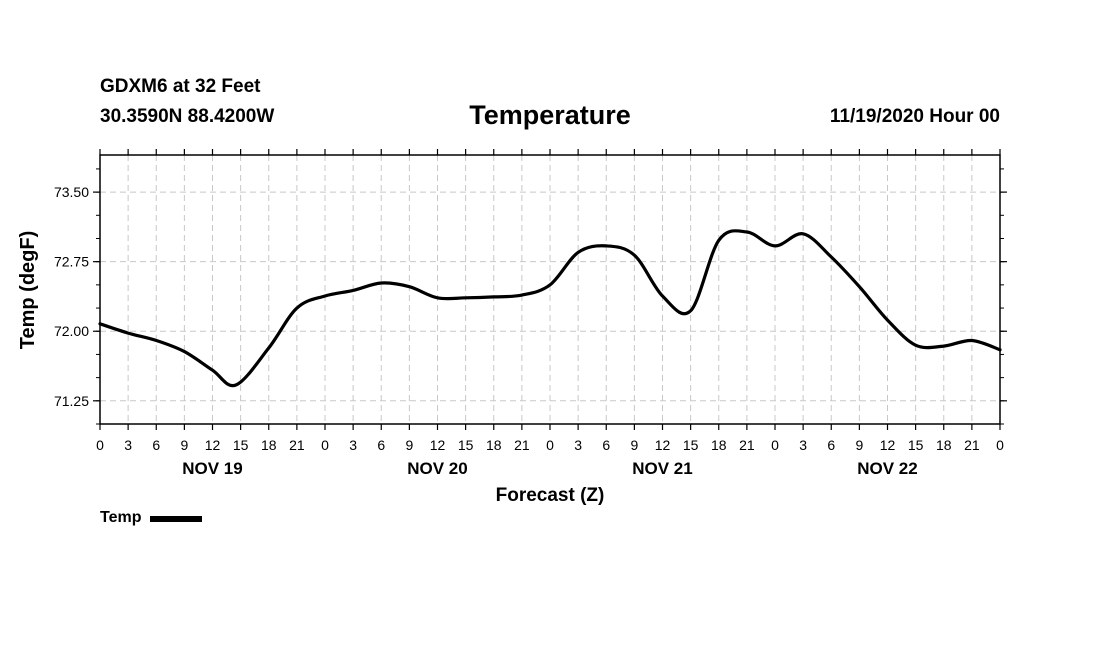  What do you see at coordinates (662, 468) in the screenshot?
I see `day-label: NOV 21` at bounding box center [662, 468].